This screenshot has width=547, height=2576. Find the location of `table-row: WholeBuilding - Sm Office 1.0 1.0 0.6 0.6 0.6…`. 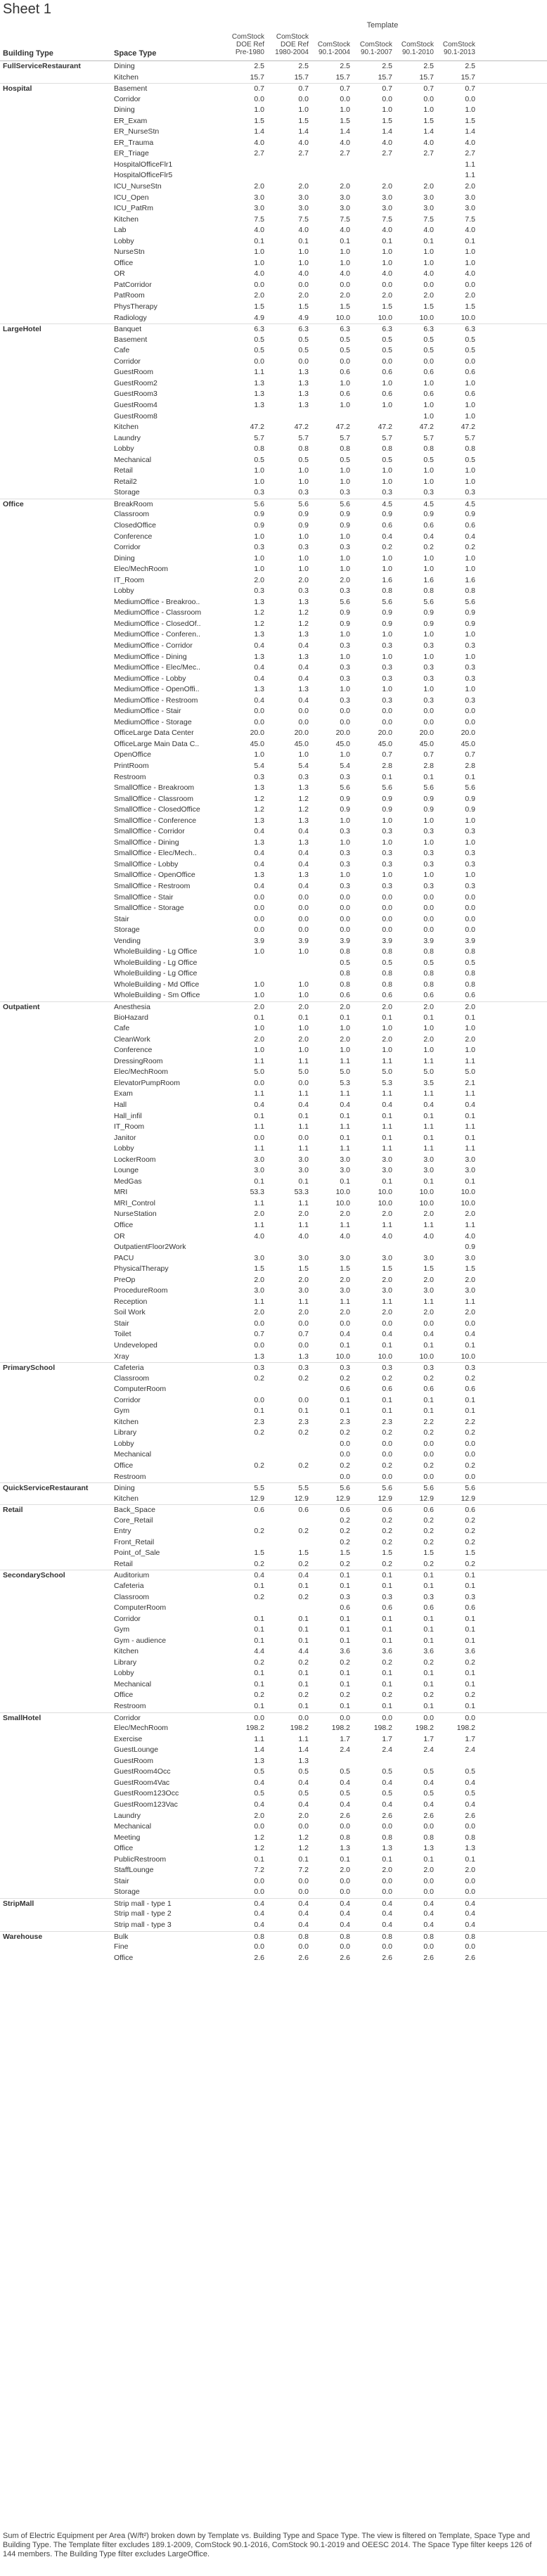

table-row: WholeBuilding - Sm Office 1.0 1.0 0.6 0.6 0.6… is located at coordinates (273, 996).